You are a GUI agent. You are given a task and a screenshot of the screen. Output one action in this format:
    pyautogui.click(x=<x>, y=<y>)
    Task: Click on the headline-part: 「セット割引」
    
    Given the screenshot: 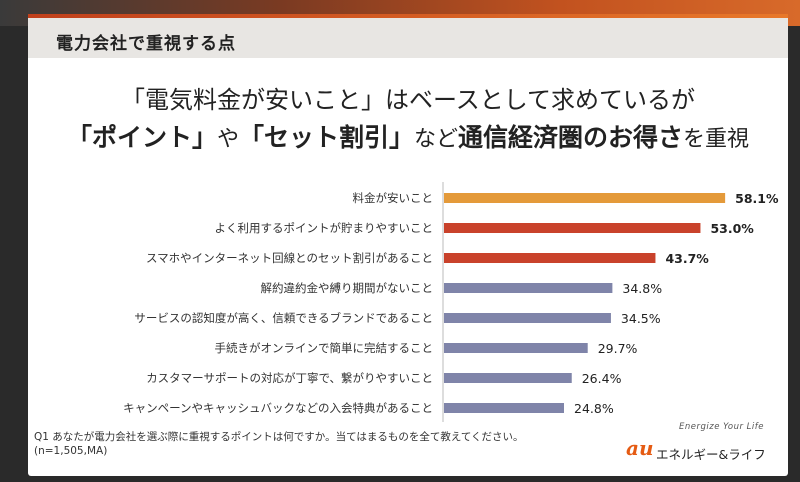 What is the action you would take?
    pyautogui.click(x=326, y=137)
    